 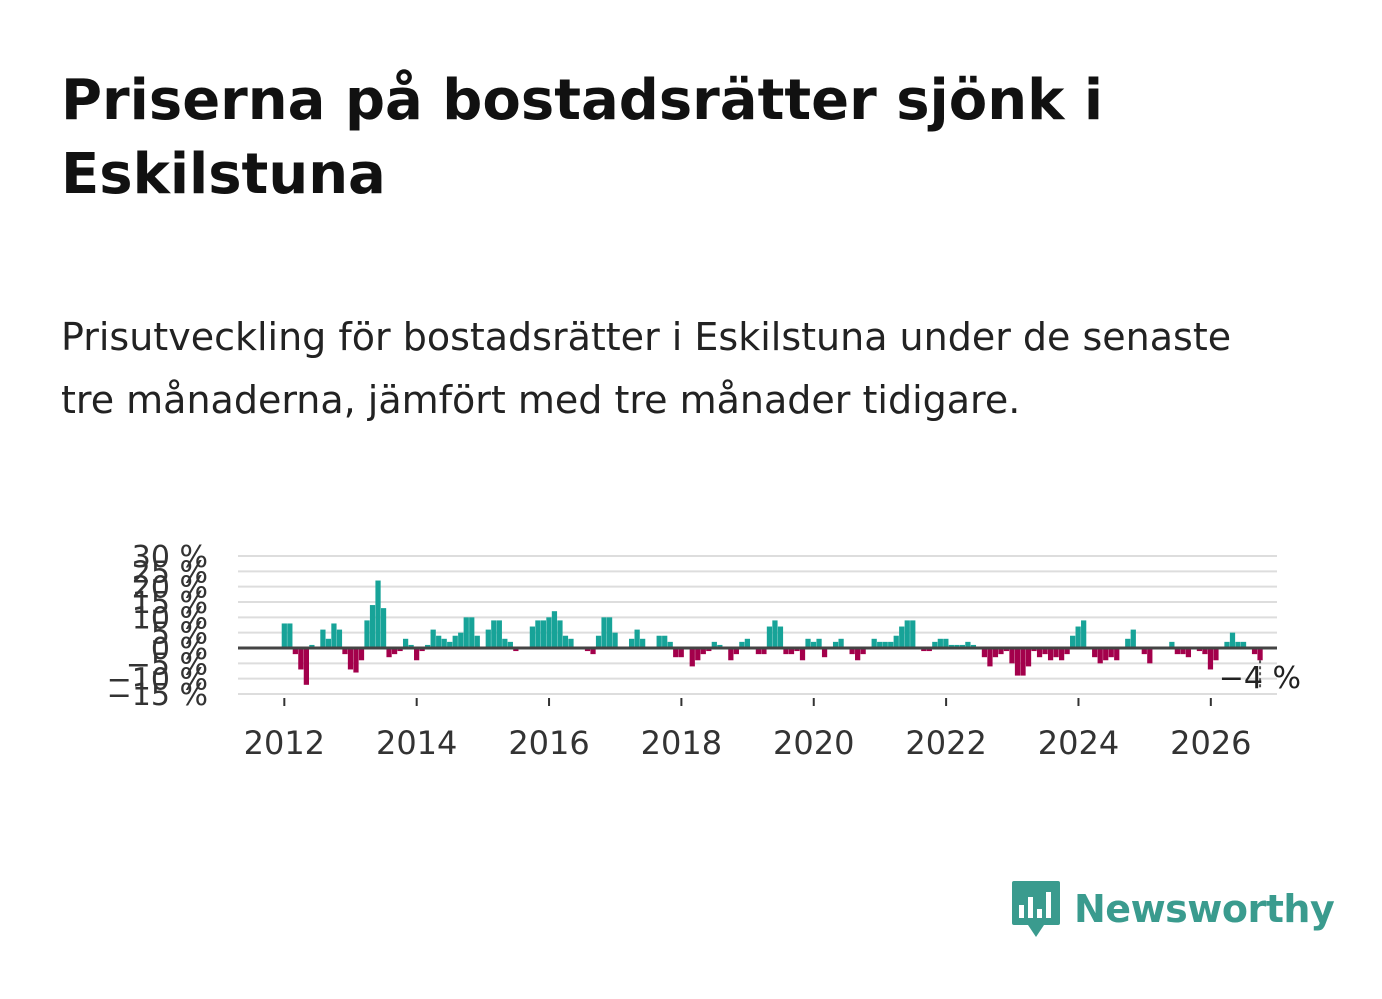 What do you see at coordinates (813, 743) in the screenshot?
I see `x-tick-label: 2020` at bounding box center [813, 743].